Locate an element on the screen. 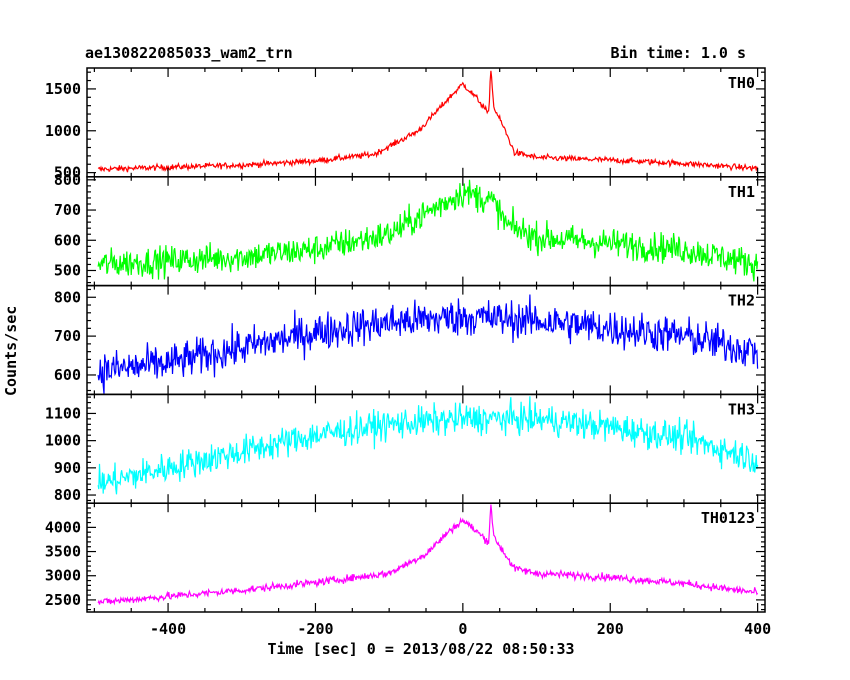  y-tick-label: 4000 is located at coordinates (63, 527).